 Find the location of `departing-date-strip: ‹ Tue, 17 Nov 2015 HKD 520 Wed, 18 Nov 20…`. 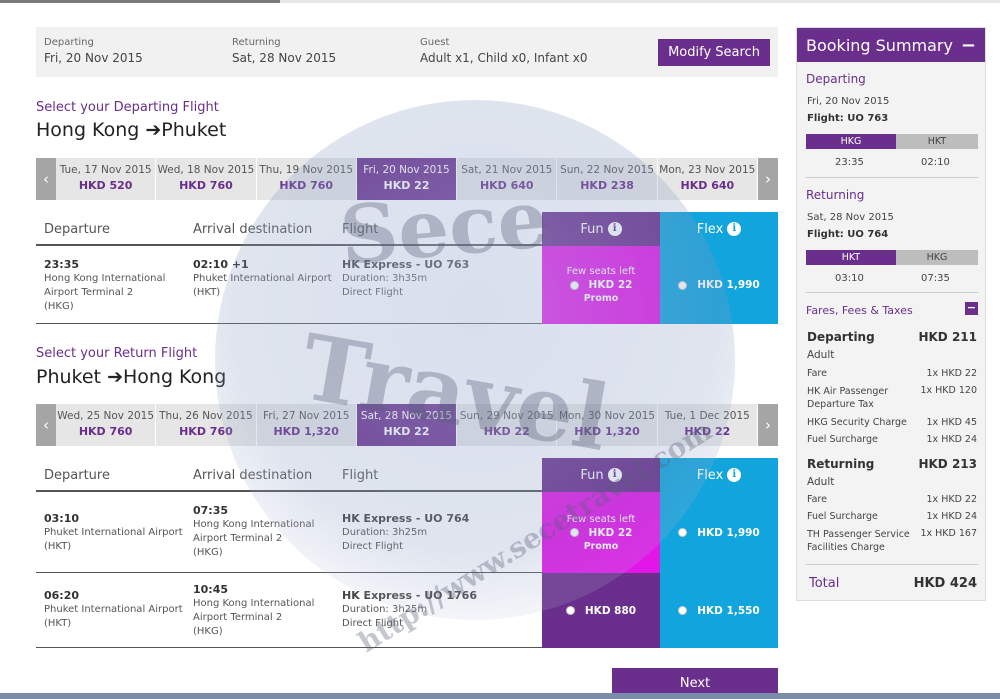

departing-date-strip: ‹ Tue, 17 Nov 2015 HKD 520 Wed, 18 Nov 20… is located at coordinates (407, 179).